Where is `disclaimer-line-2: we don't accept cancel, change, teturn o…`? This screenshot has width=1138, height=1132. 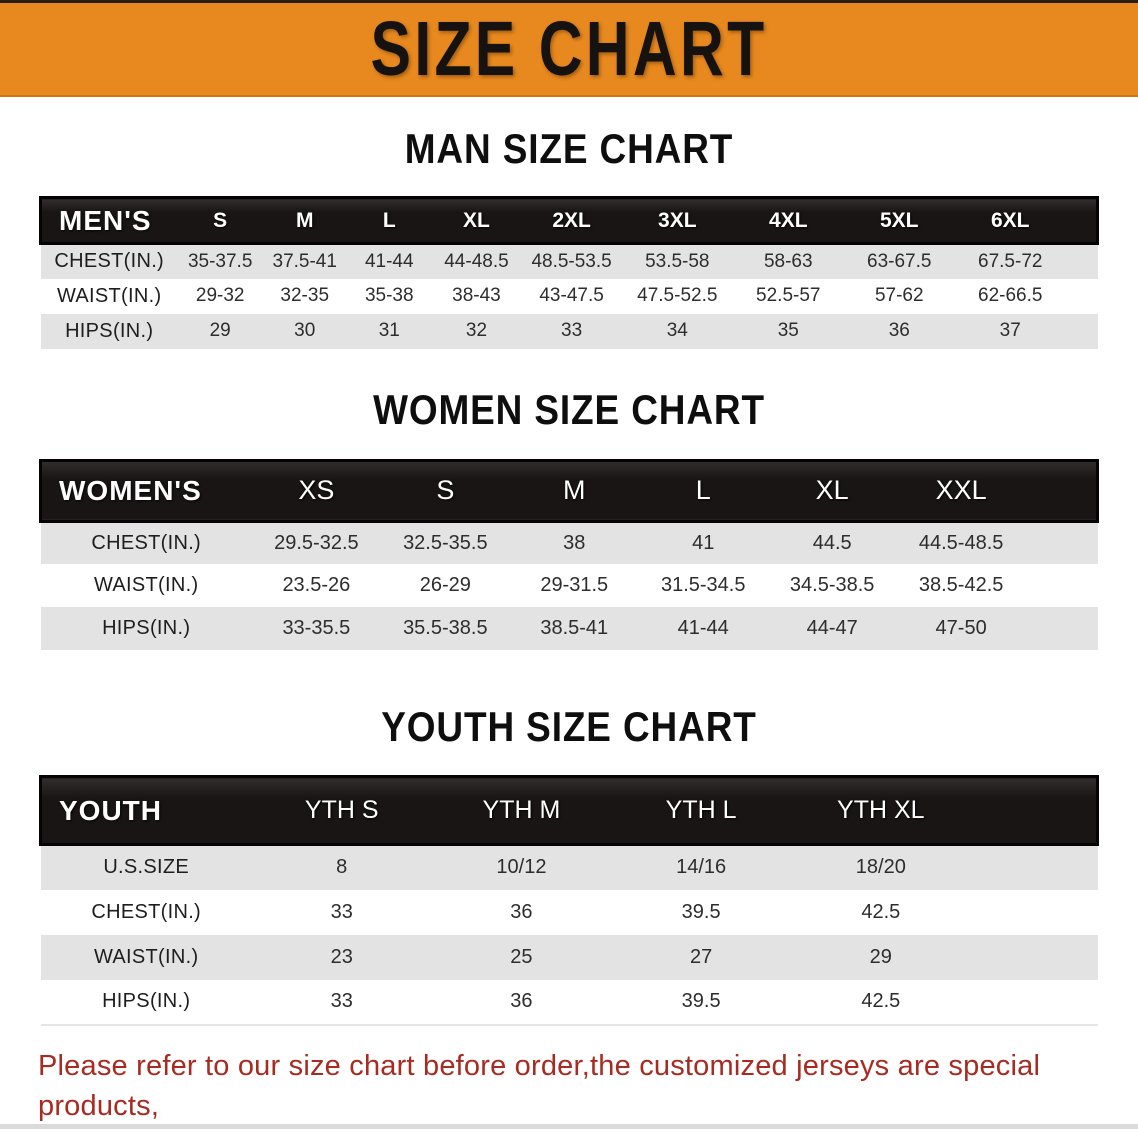
disclaimer-line-2: we don't accept cancel, change, teturn o… is located at coordinates (569, 1129).